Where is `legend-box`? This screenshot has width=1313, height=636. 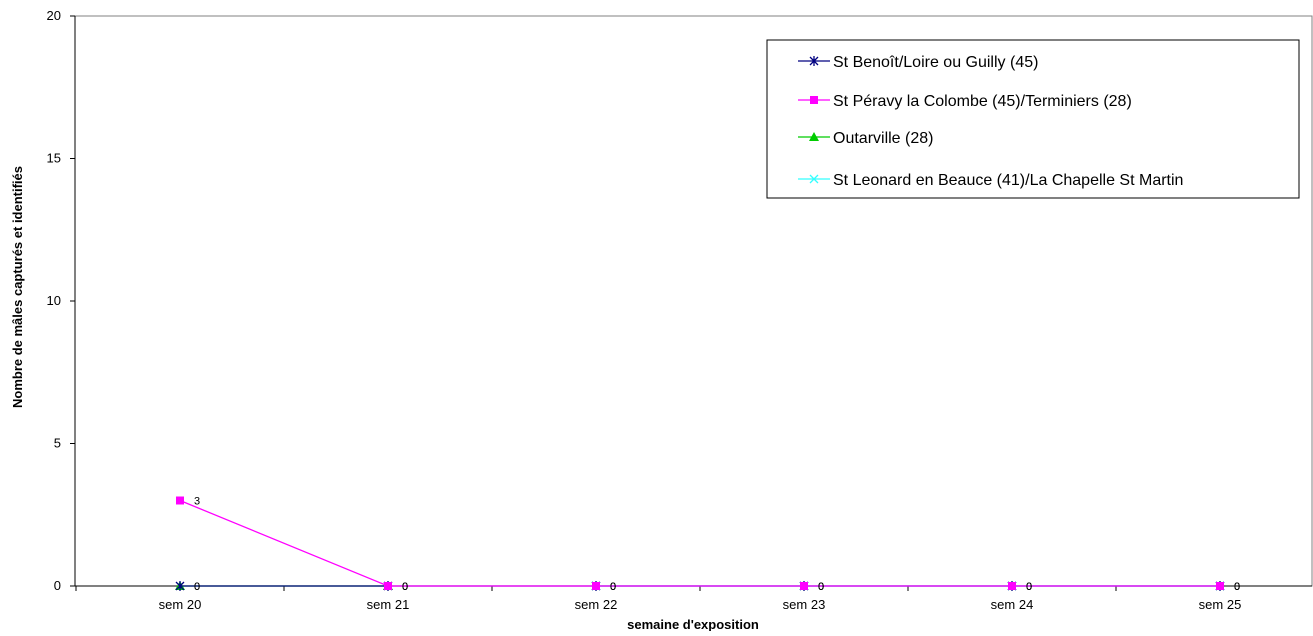
legend-box is located at coordinates (1033, 119).